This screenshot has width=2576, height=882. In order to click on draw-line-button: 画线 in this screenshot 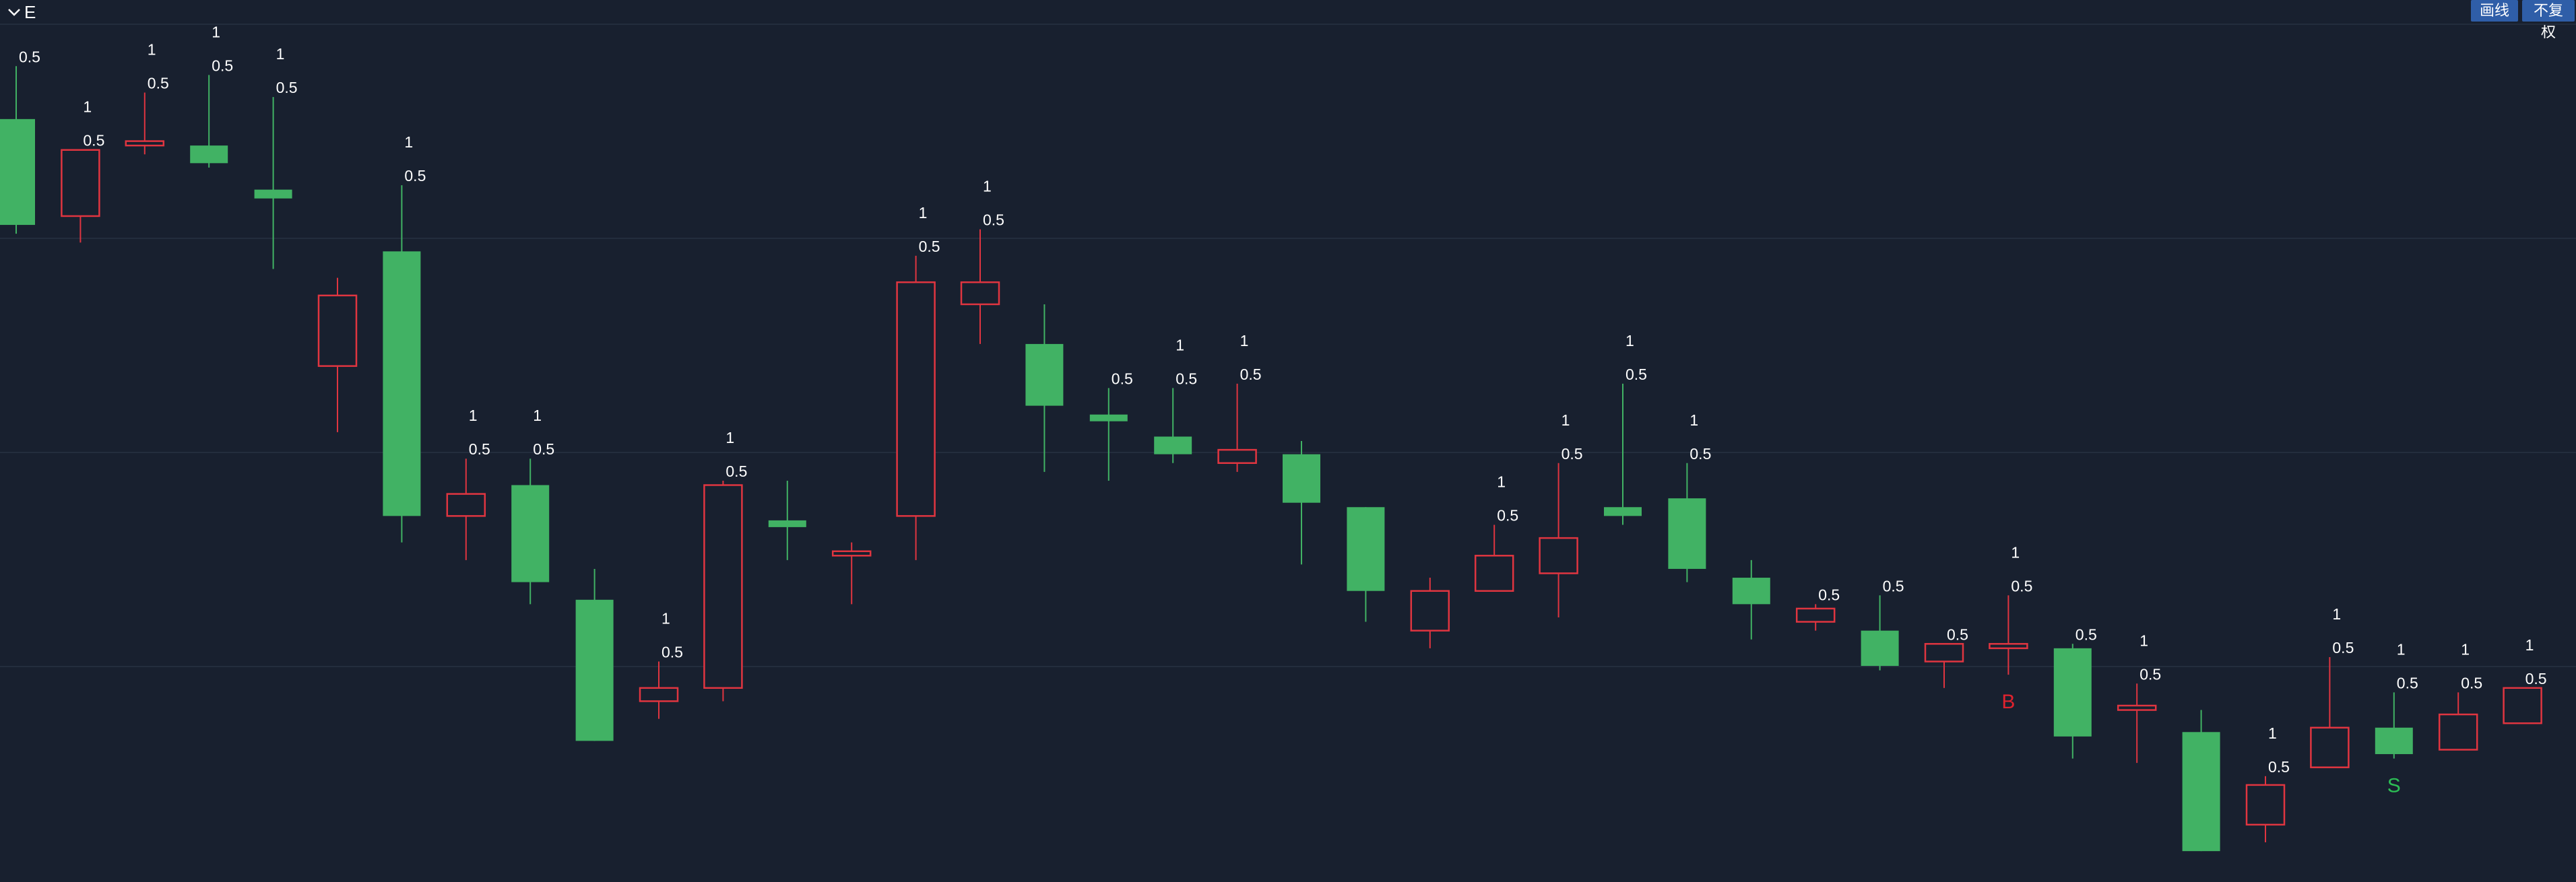, I will do `click(2494, 11)`.